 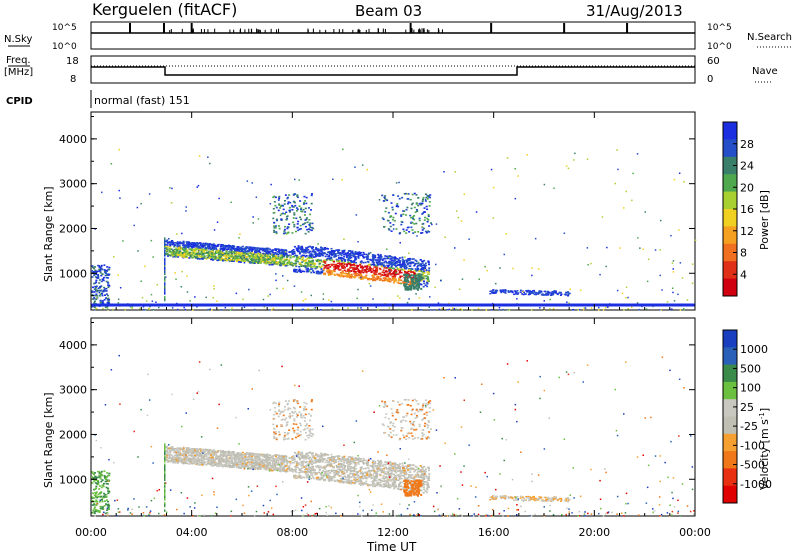 I want to click on cpid-label: CPID, so click(x=19, y=101).